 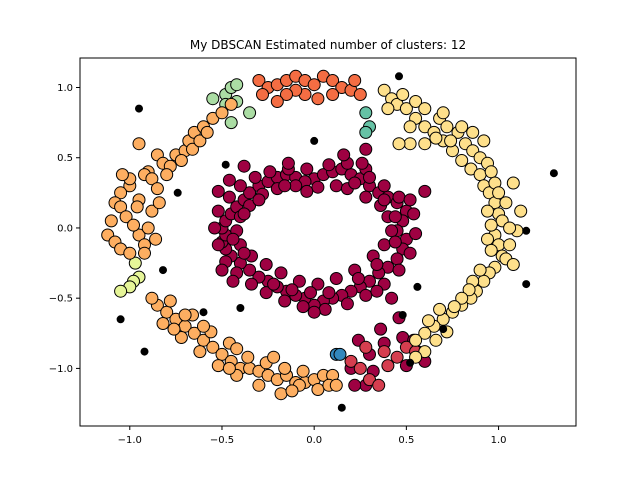 What do you see at coordinates (65, 158) in the screenshot?
I see `y-tick-label-1: 0.5` at bounding box center [65, 158].